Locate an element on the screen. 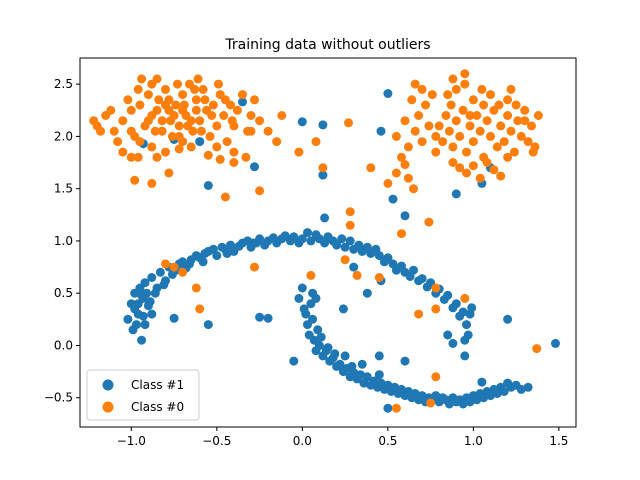 The image size is (640, 480). x-tick-label: 0.5 is located at coordinates (387, 441).